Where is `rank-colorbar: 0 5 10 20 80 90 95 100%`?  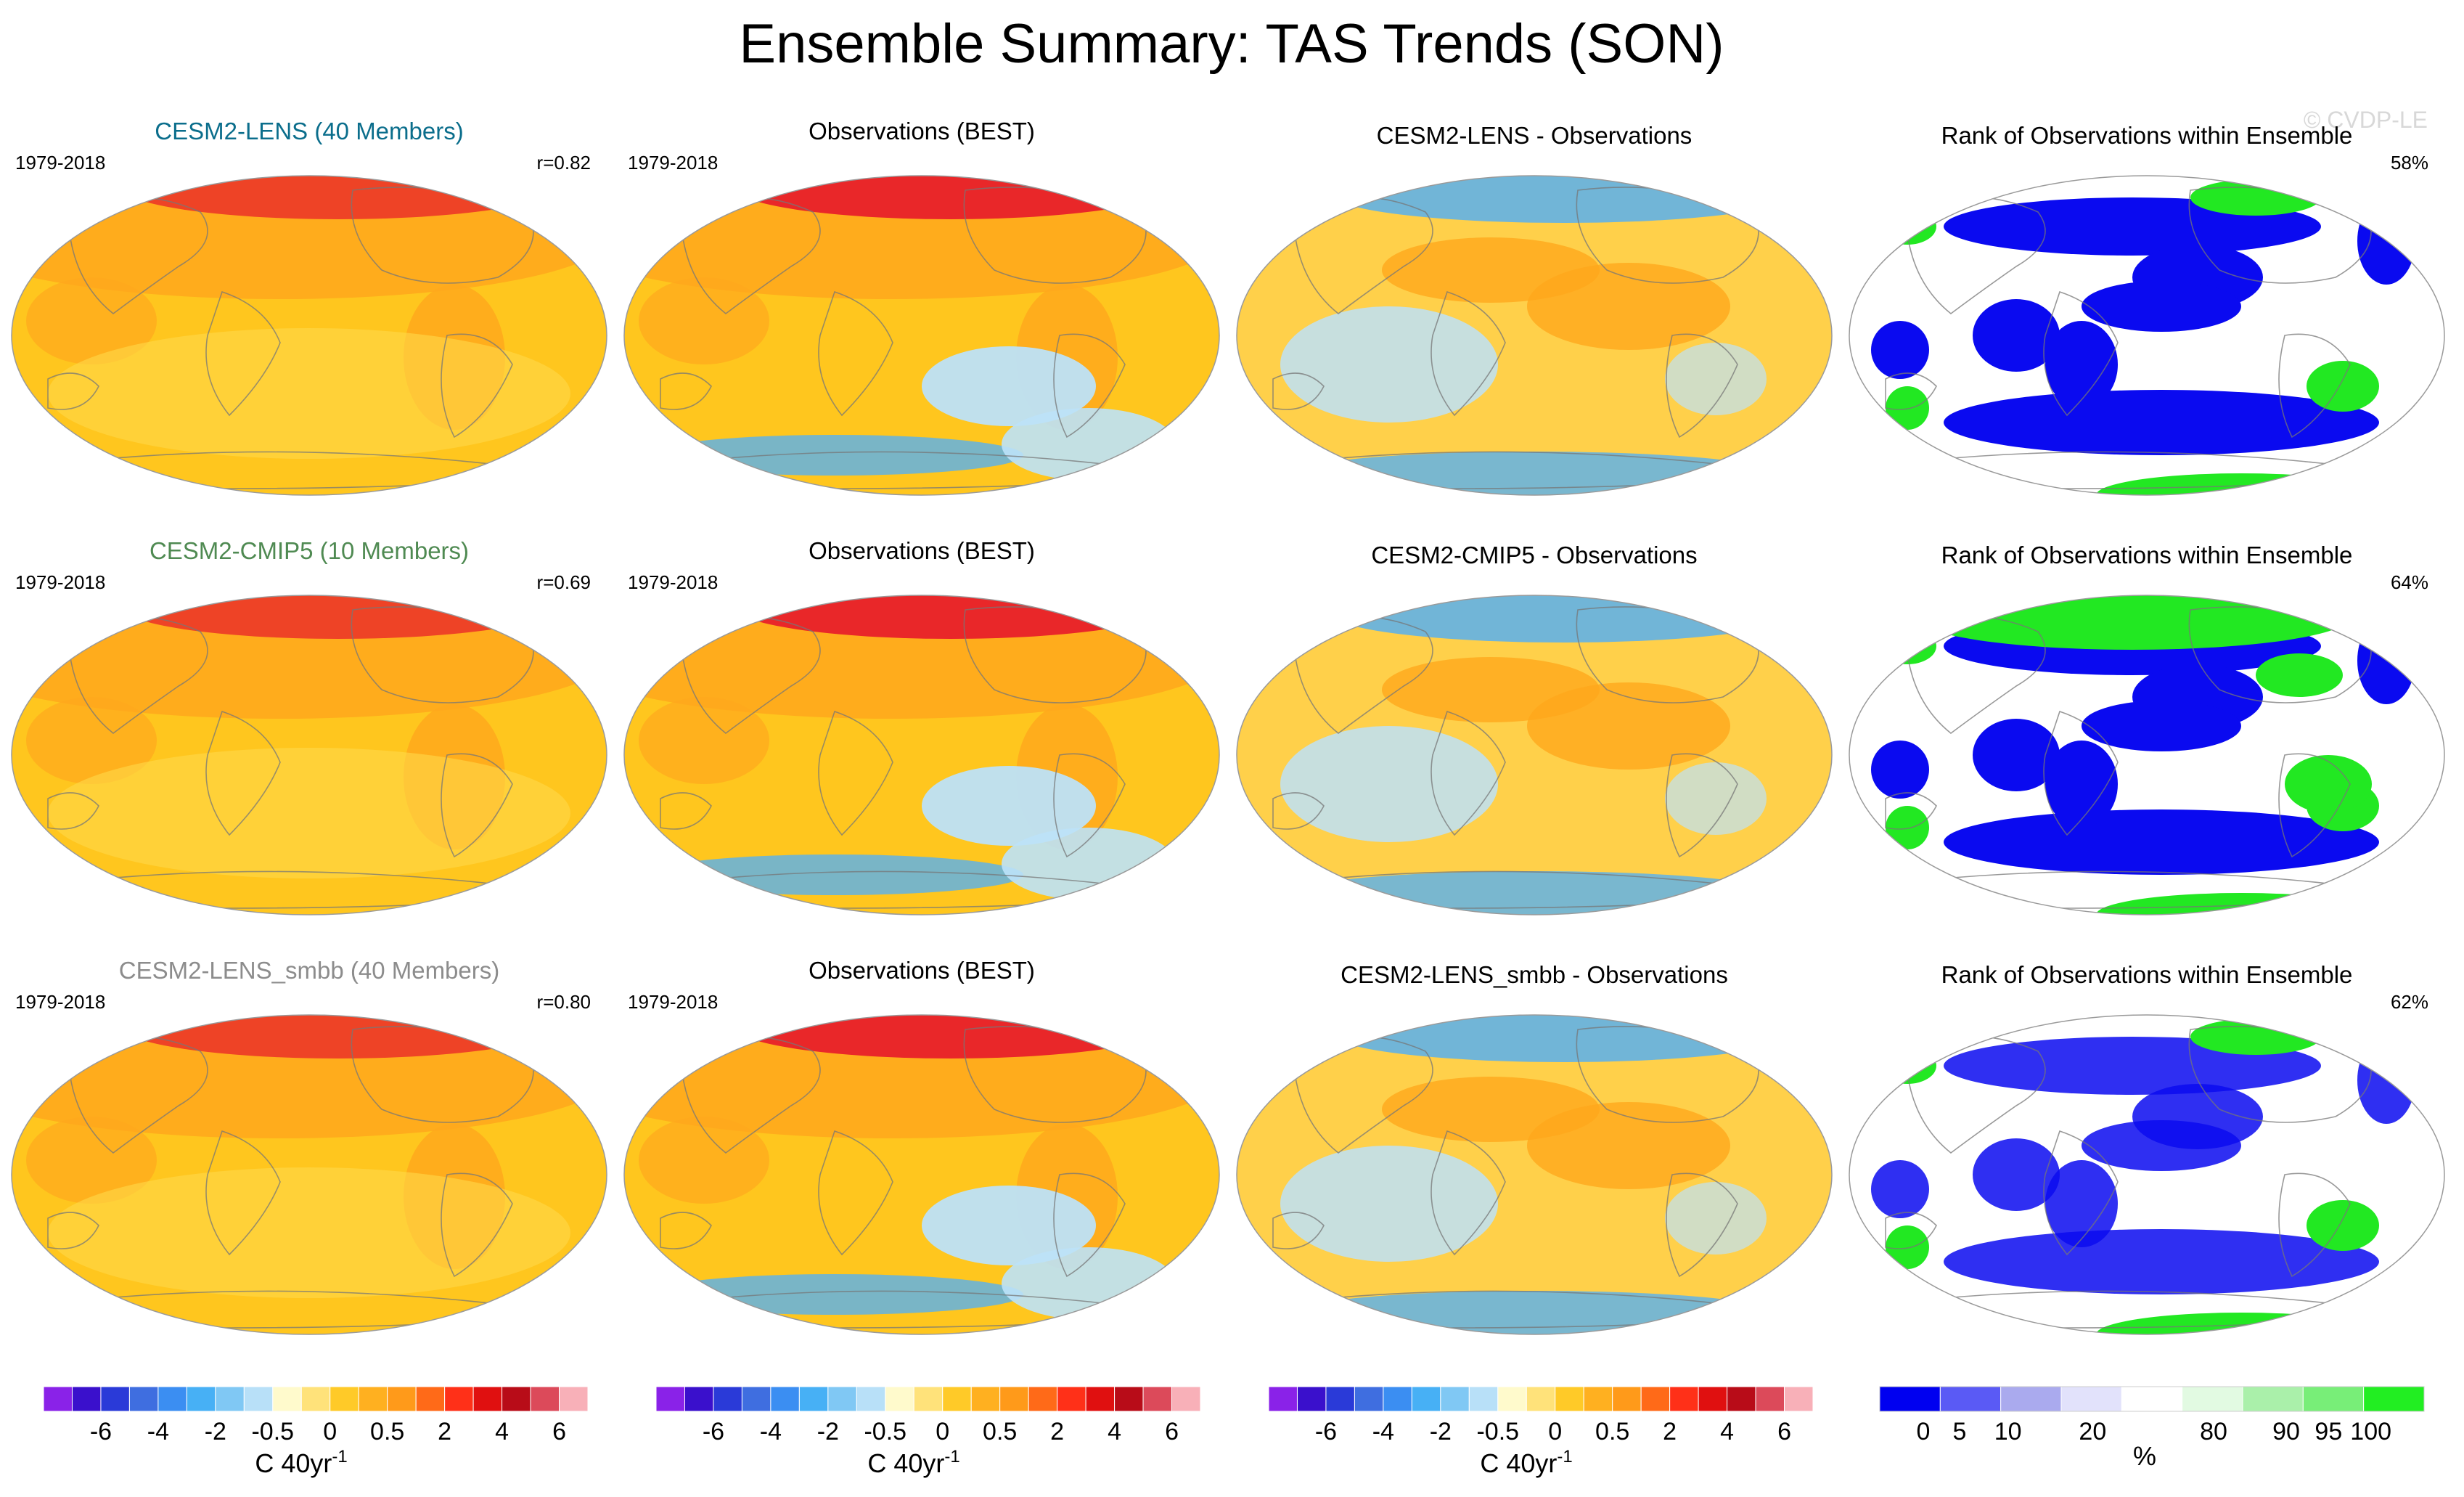 rank-colorbar: 0 5 10 20 80 90 95 100% is located at coordinates (2152, 1428).